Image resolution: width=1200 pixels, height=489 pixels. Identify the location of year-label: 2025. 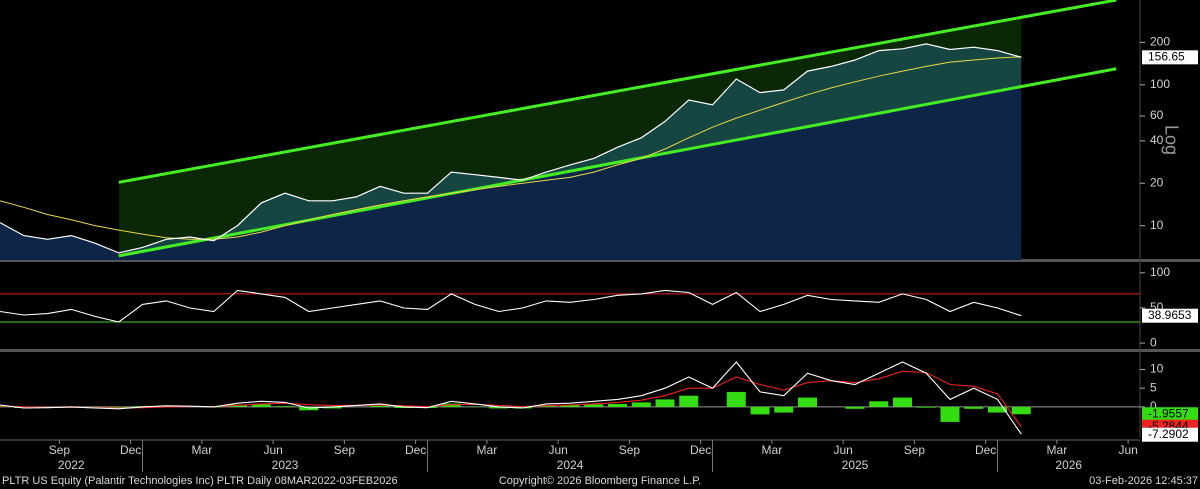
(855, 465).